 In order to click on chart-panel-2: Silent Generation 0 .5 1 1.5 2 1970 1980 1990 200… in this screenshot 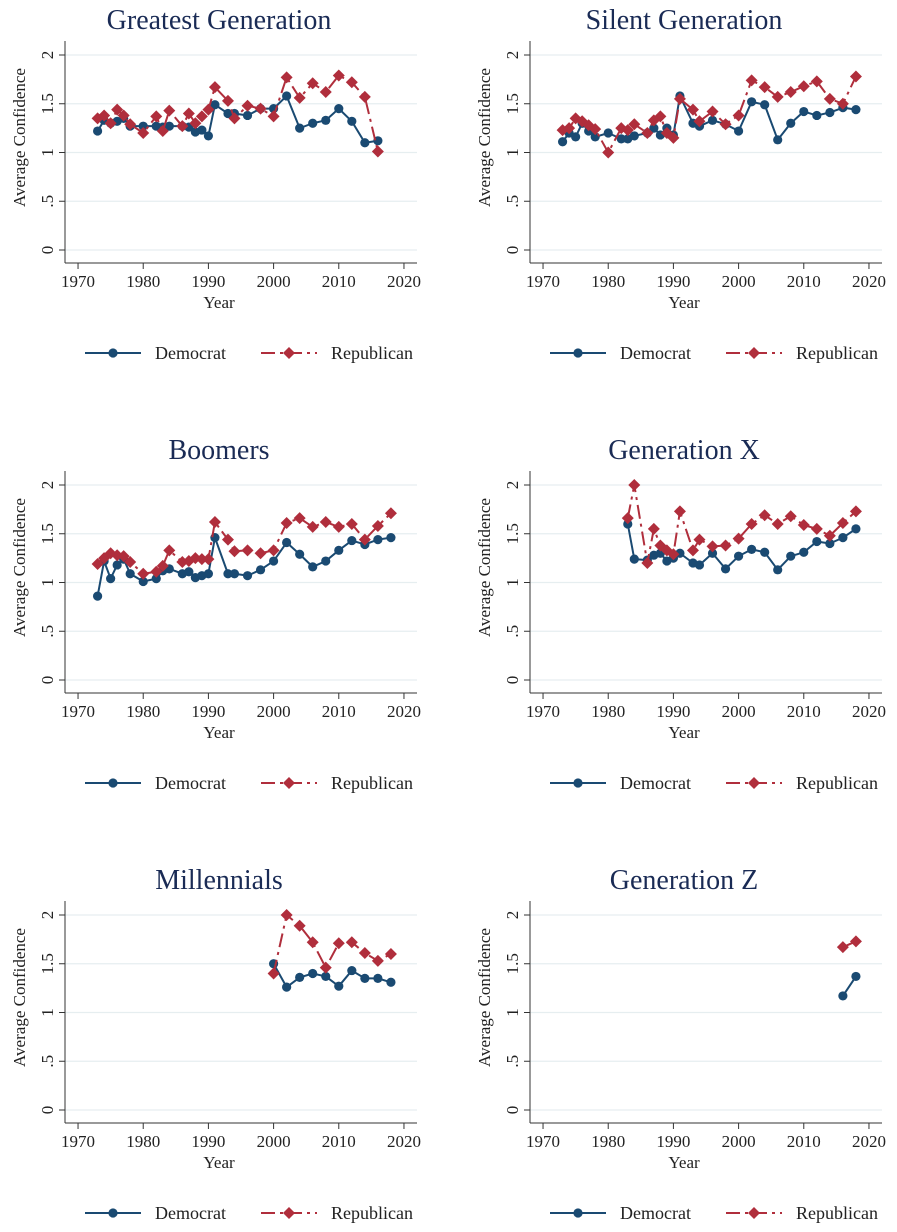, I will do `click(680, 184)`.